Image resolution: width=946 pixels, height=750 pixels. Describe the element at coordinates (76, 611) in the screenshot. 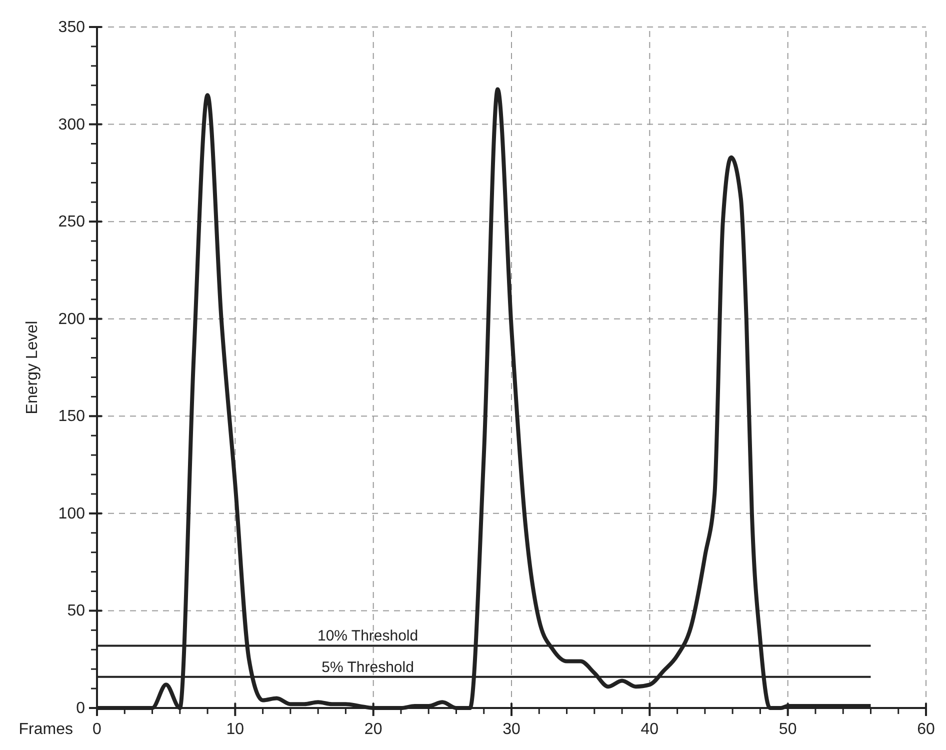

I see `y-tick-label: 50` at that location.